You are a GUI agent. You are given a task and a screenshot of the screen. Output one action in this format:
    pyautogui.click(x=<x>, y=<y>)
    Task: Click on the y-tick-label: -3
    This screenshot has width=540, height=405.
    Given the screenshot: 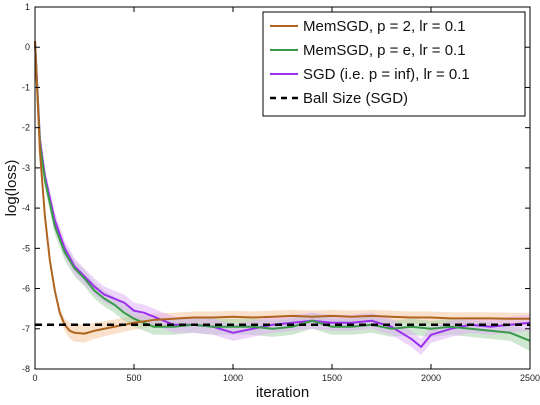 What is the action you would take?
    pyautogui.click(x=26, y=168)
    